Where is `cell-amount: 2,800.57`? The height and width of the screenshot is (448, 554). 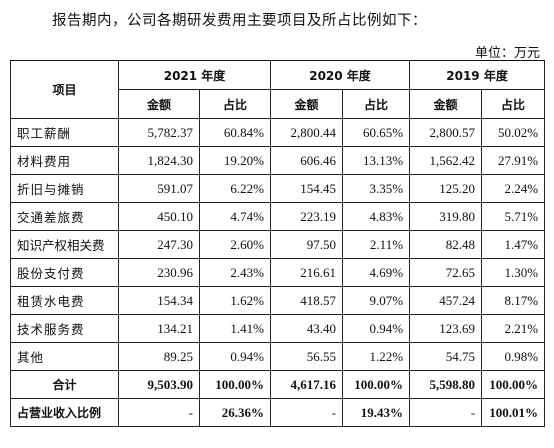 cell-amount: 2,800.57 is located at coordinates (446, 132).